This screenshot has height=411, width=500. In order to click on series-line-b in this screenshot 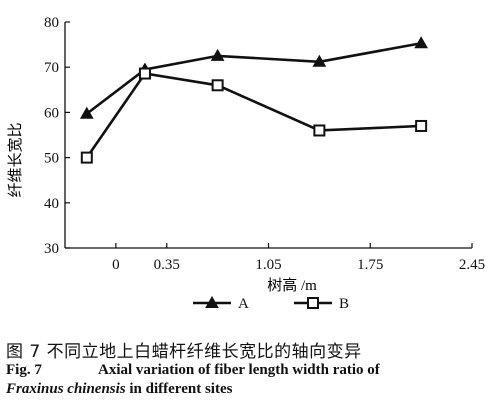, I will do `click(253, 115)`.